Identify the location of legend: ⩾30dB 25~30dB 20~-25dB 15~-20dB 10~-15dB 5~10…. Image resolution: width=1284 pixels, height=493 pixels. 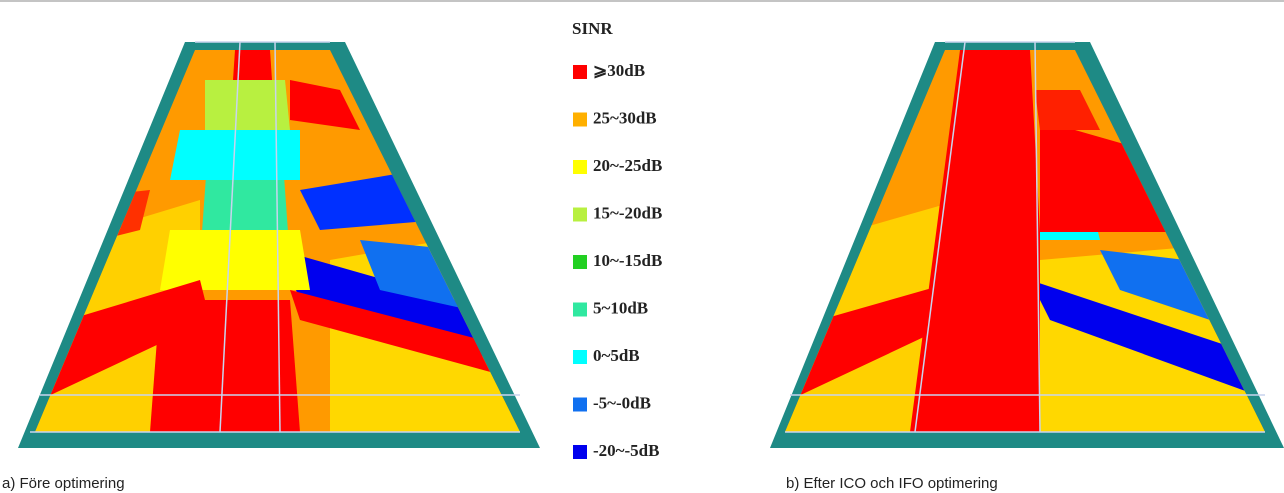
(617, 260).